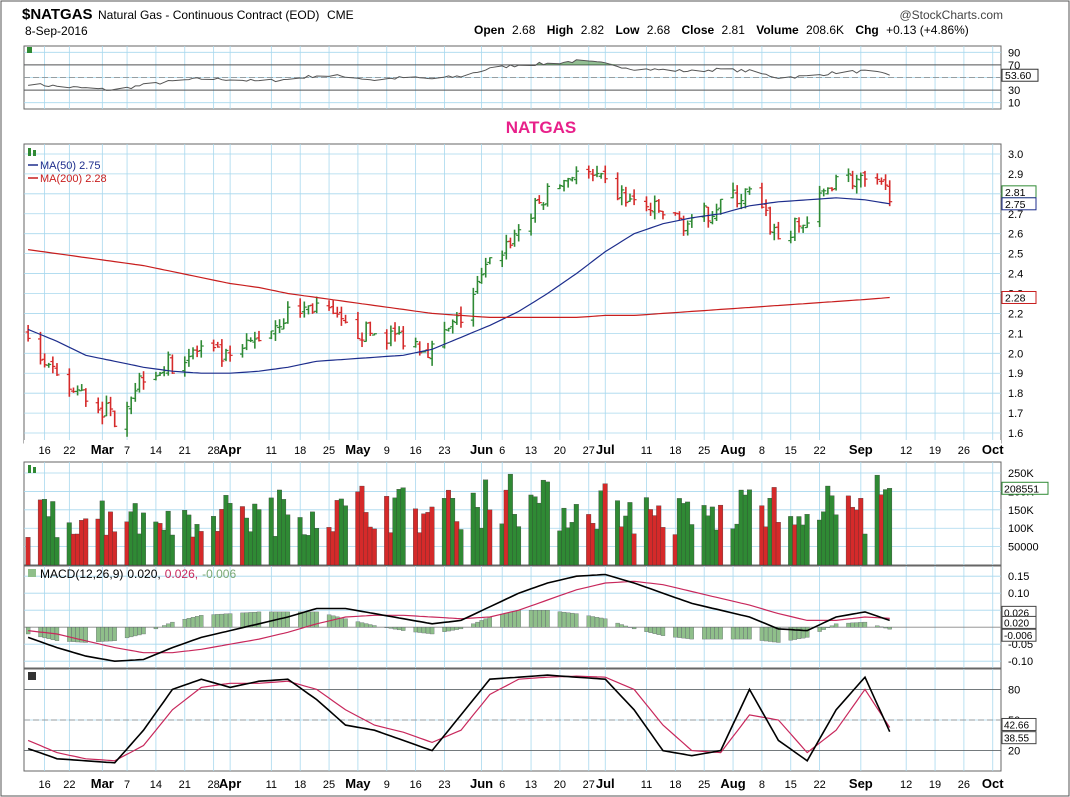 Image resolution: width=1070 pixels, height=797 pixels. What do you see at coordinates (704, 451) in the screenshot?
I see `x-tick-label: 25` at bounding box center [704, 451].